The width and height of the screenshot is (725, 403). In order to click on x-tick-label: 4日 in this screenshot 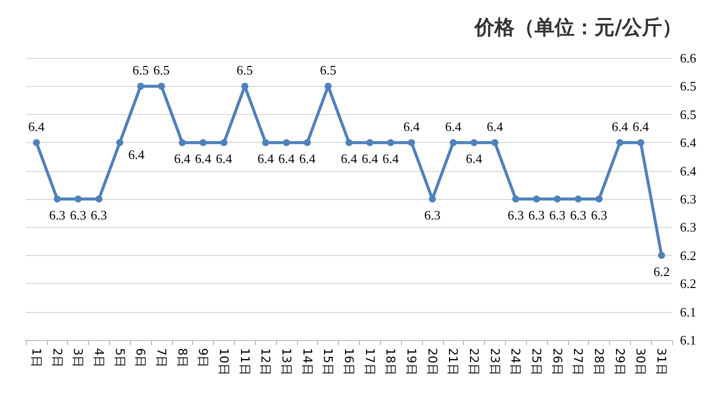, I will do `click(99, 358)`.